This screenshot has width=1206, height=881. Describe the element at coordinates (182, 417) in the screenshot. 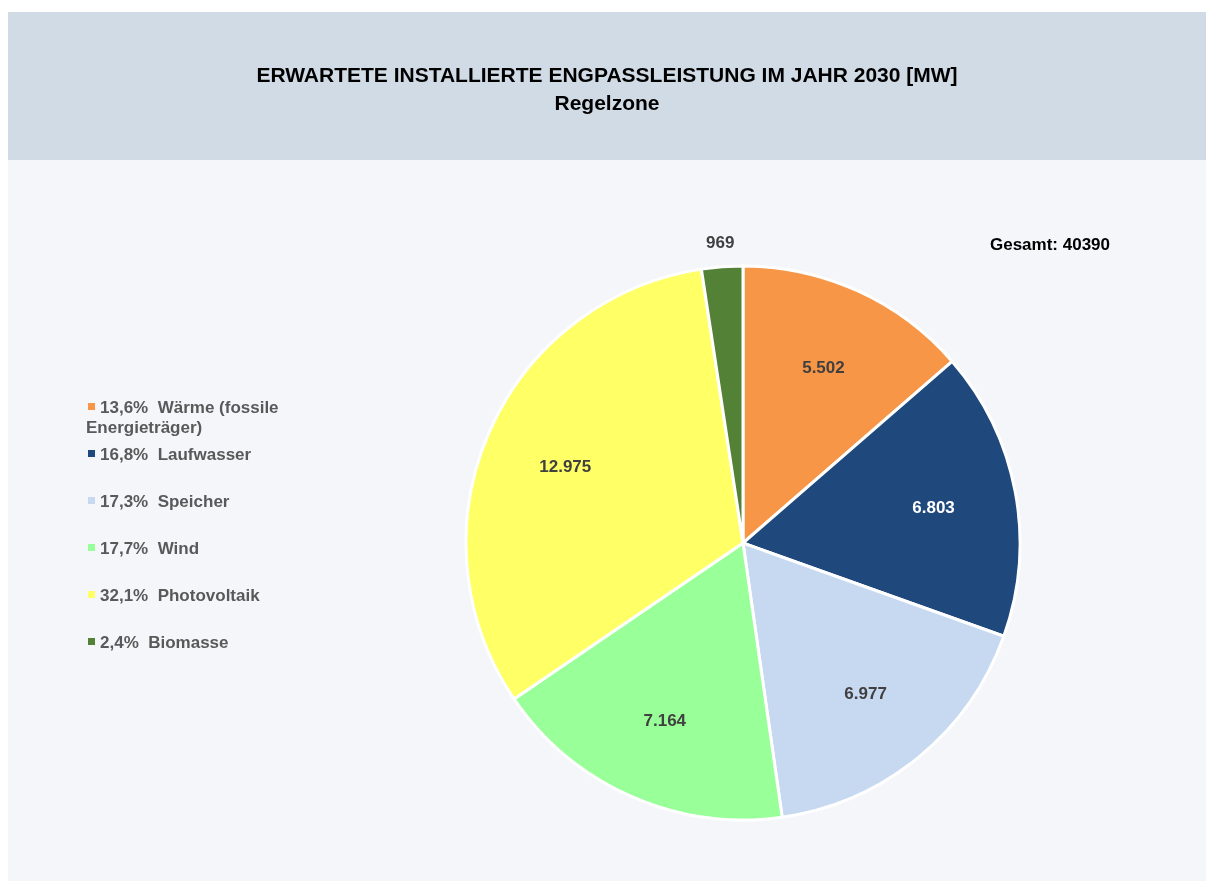

I see `legend-label: 13,6% Wärme (fossile Energieträger)` at that location.